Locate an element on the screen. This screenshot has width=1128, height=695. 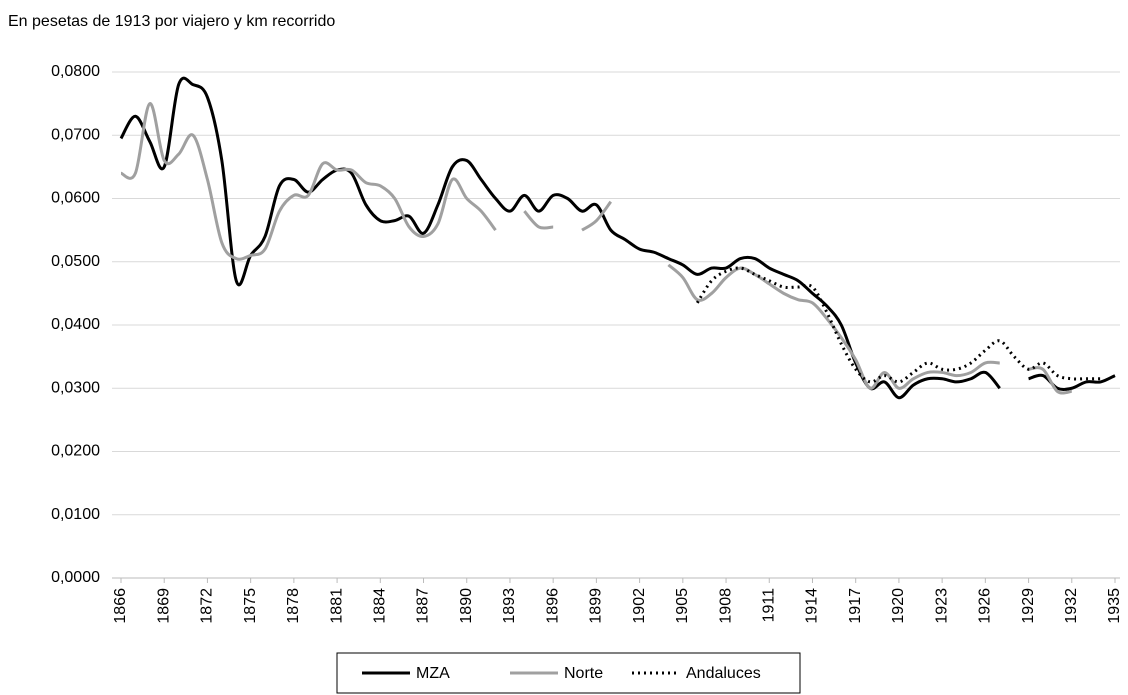
legend-label: Norte is located at coordinates (583, 673).